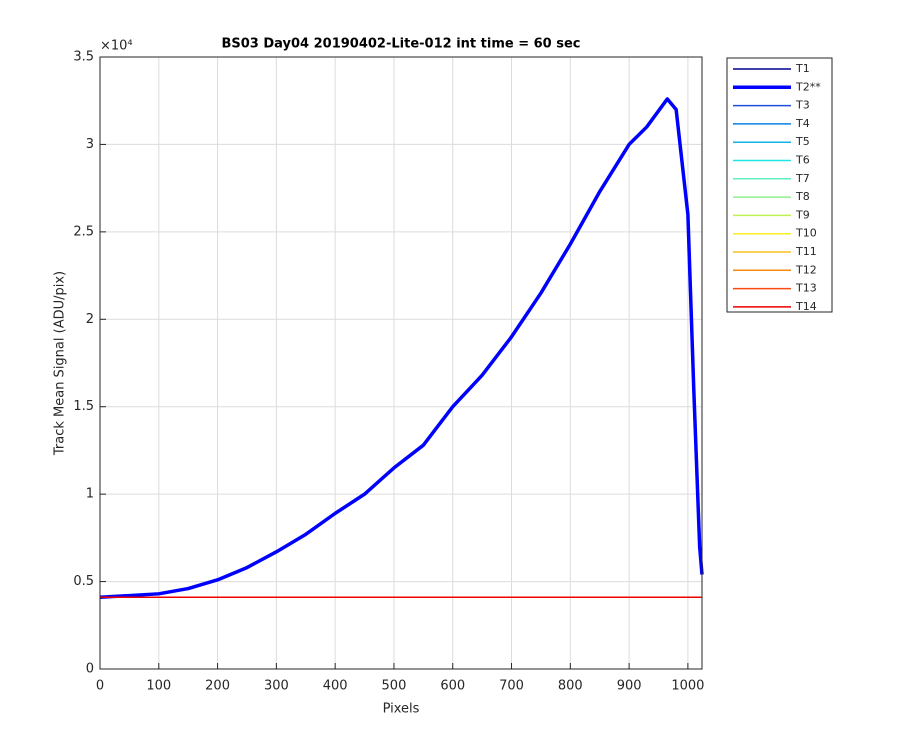 Image resolution: width=900 pixels, height=750 pixels. Describe the element at coordinates (802, 178) in the screenshot. I see `legend-label: T7` at that location.